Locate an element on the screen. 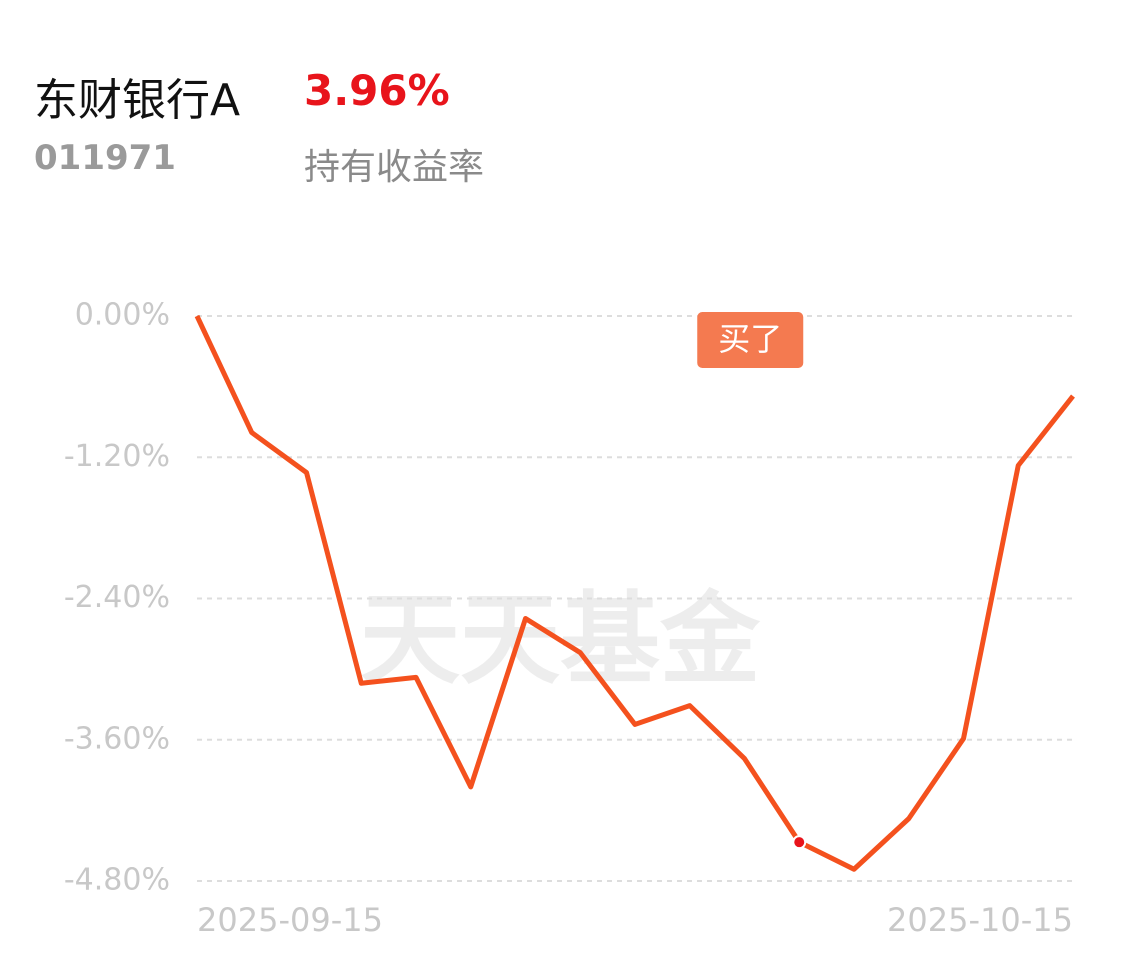 The image size is (1125, 965). return-label: 持有收益率 is located at coordinates (394, 167).